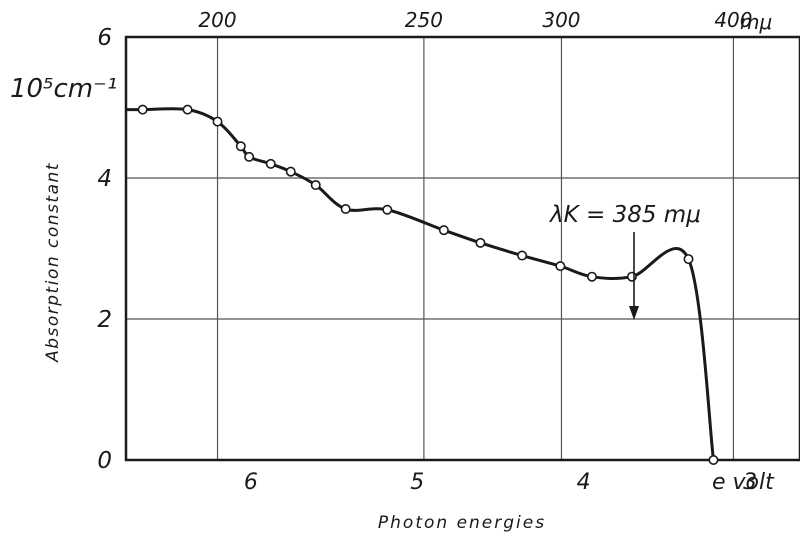 Image resolution: width=800 pixels, height=540 pixels. I want to click on y-tick-label: 4, so click(104, 179).